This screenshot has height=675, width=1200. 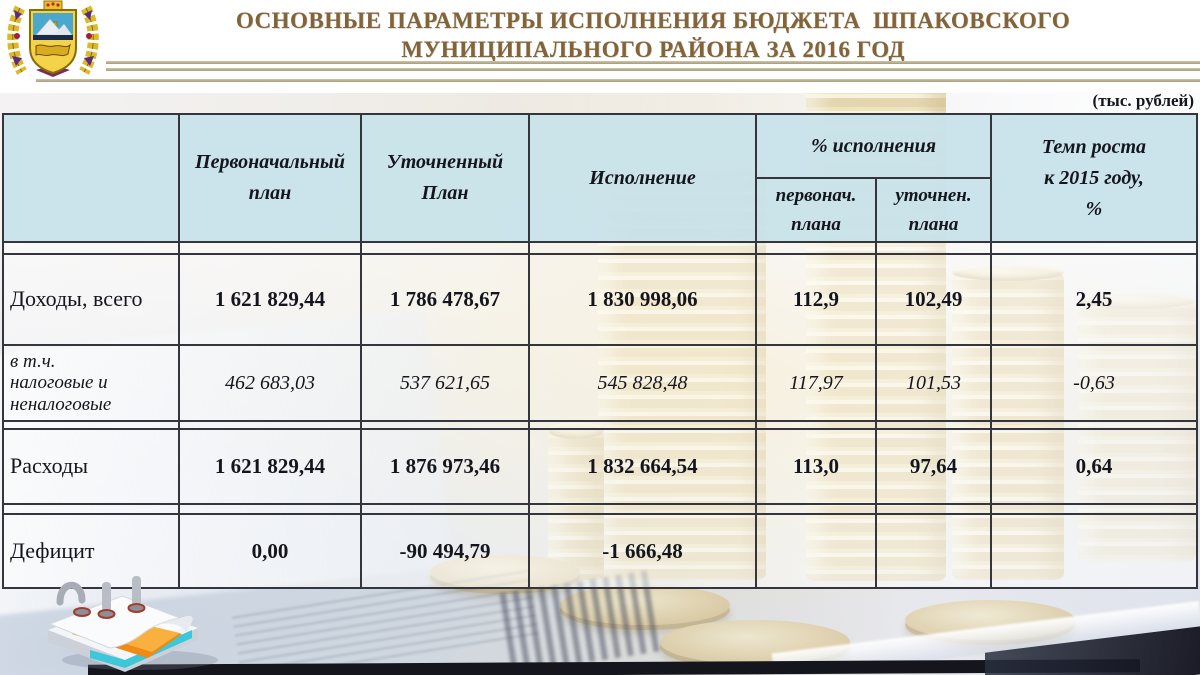 What do you see at coordinates (91, 178) in the screenshot?
I see `header-empty` at bounding box center [91, 178].